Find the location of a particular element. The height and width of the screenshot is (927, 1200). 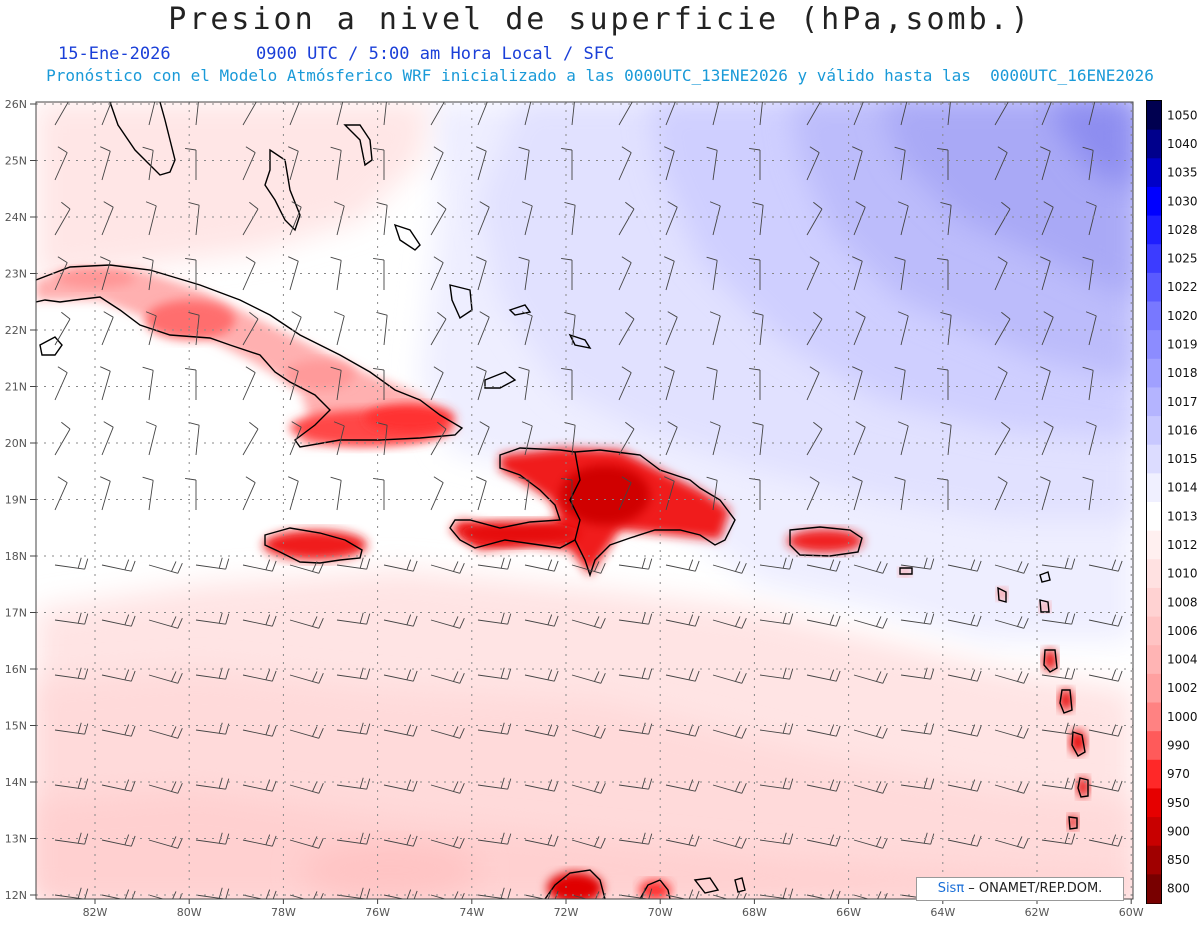

longitude-label: 76W is located at coordinates (377, 912).